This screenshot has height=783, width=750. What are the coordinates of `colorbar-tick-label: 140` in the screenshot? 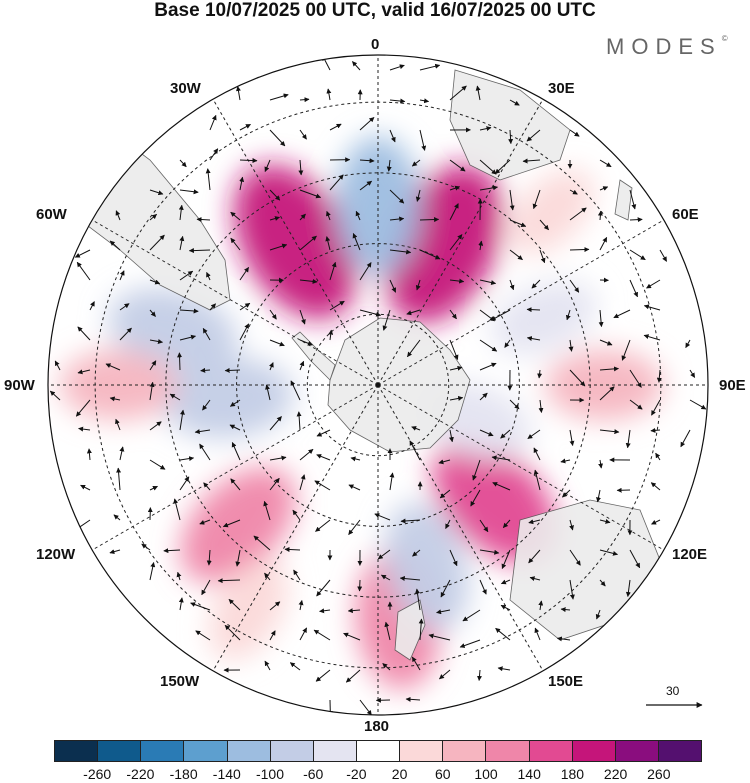 It's located at (529, 774).